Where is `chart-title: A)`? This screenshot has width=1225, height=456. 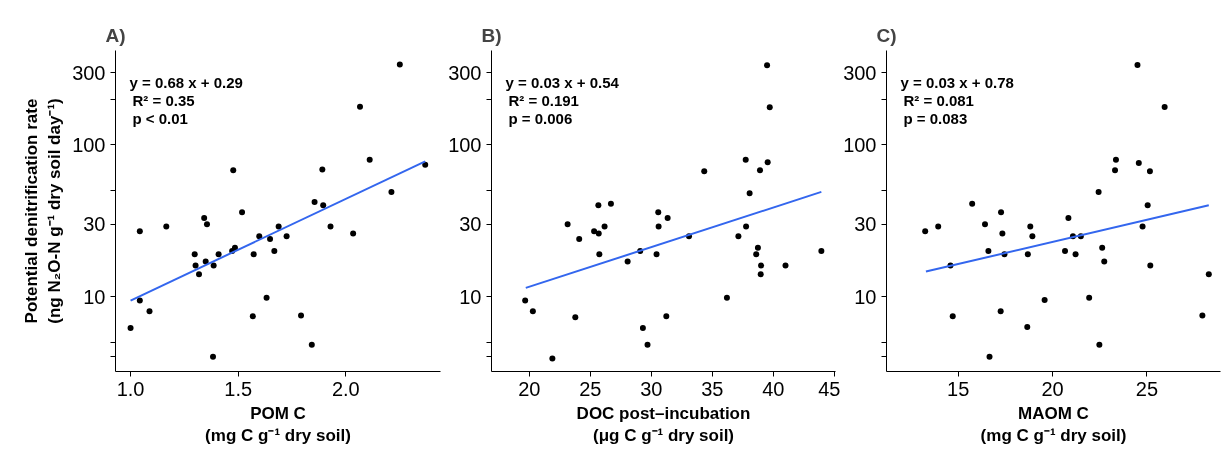 chart-title: A) is located at coordinates (115, 35).